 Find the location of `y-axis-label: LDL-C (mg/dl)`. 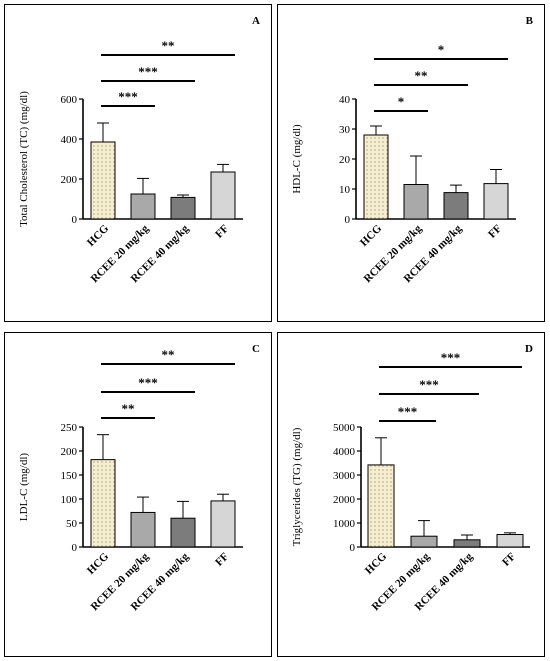

y-axis-label: LDL-C (mg/dl) is located at coordinates (24, 487).